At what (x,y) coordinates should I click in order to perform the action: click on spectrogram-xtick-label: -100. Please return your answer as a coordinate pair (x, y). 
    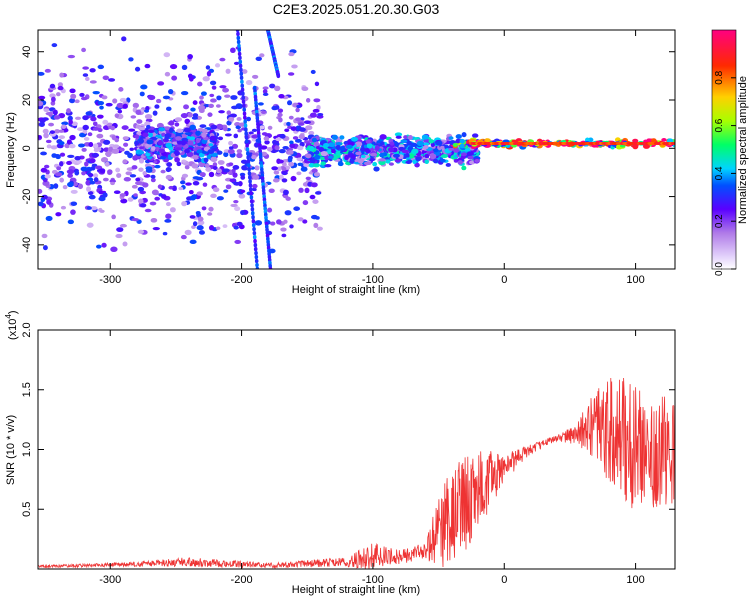
    Looking at the image, I should click on (373, 280).